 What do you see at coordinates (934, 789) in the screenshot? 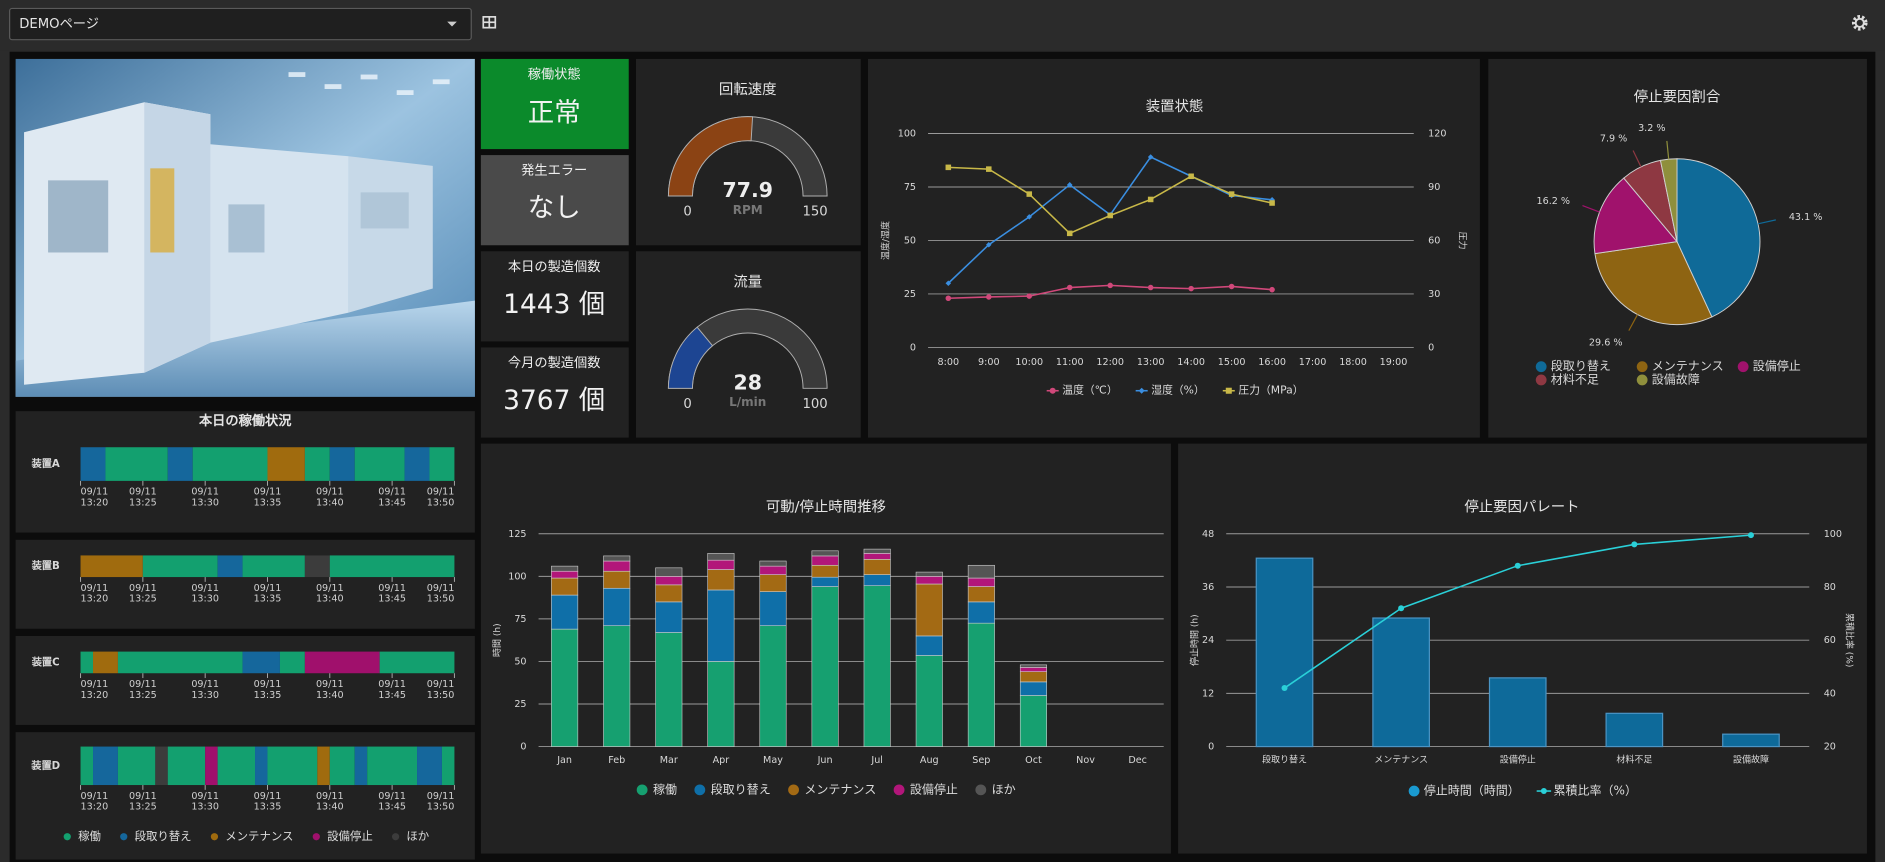
I see `legend-label: 設備停止` at bounding box center [934, 789].